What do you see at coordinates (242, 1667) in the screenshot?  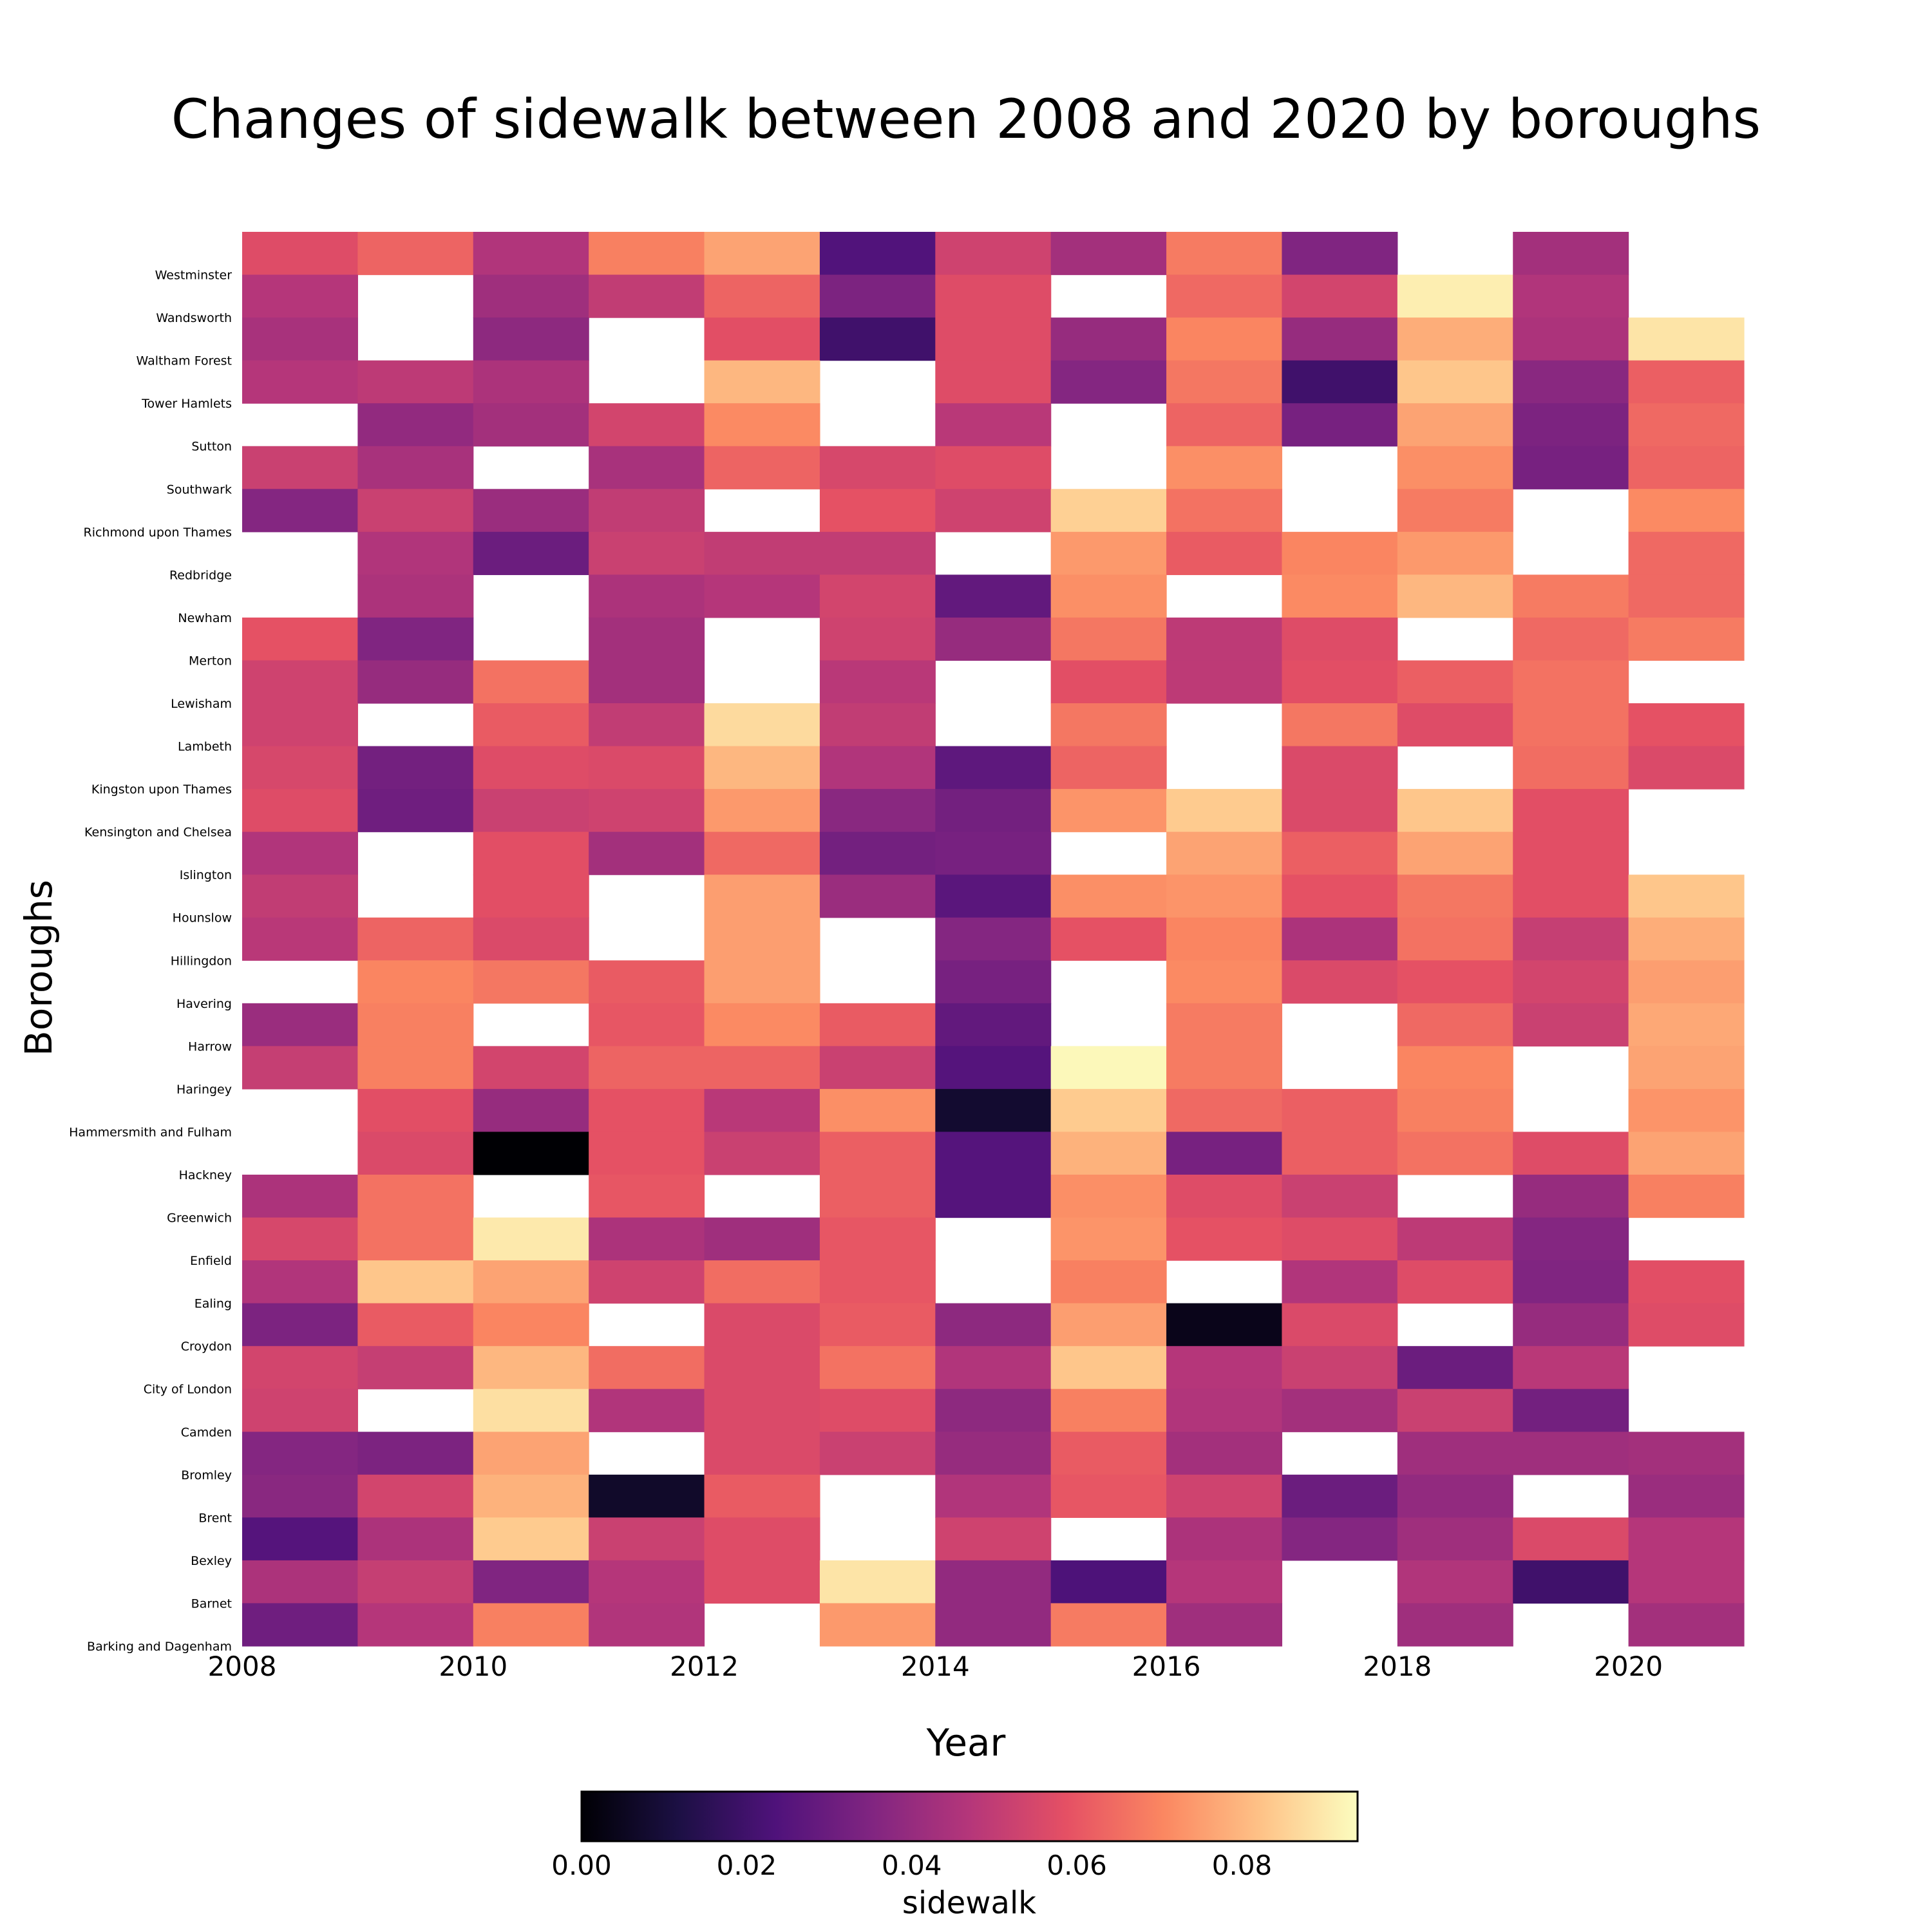 I see `x-tick-label: 2008` at bounding box center [242, 1667].